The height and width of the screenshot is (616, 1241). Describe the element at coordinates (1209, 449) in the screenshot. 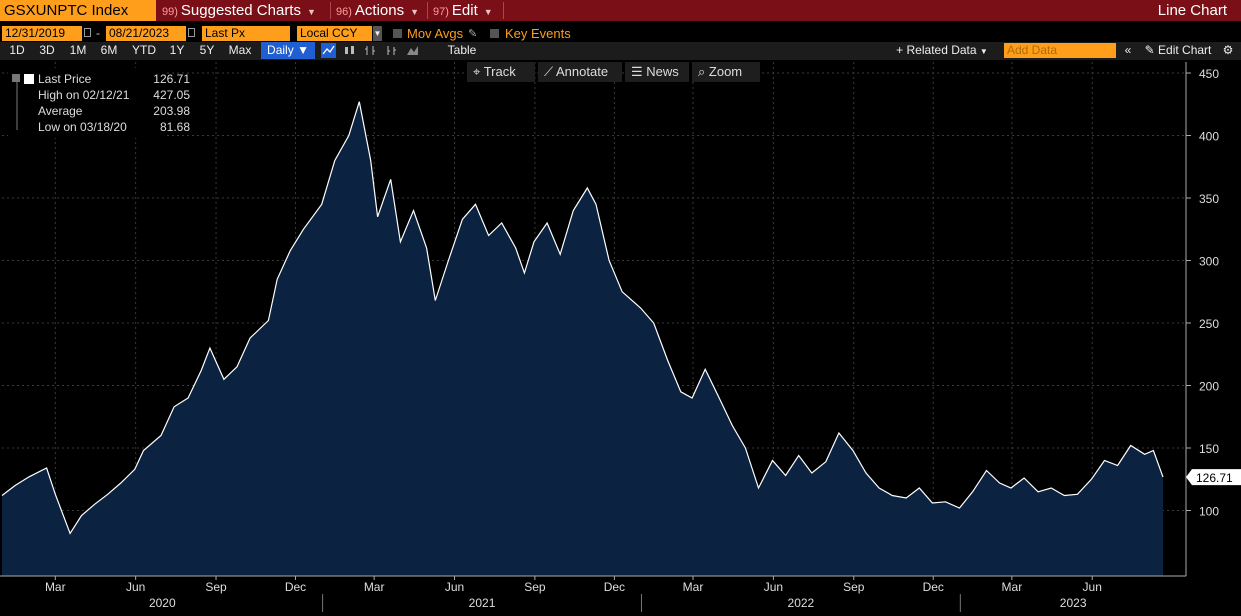

I see `y-tick-label: 150` at that location.